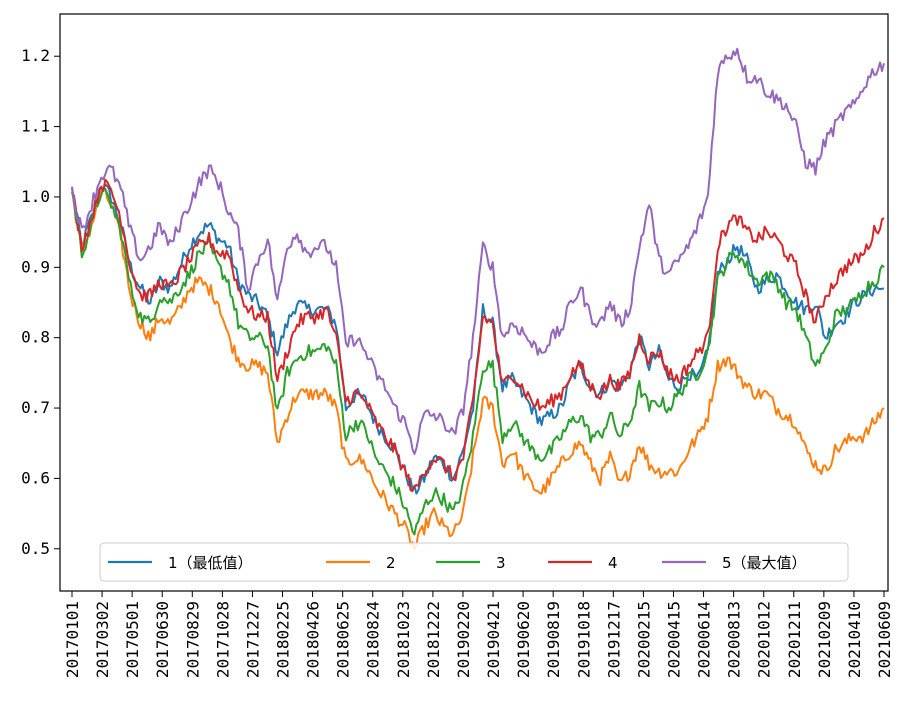 The width and height of the screenshot is (900, 705). What do you see at coordinates (35, 55) in the screenshot?
I see `y-tick-label: 1.2` at bounding box center [35, 55].